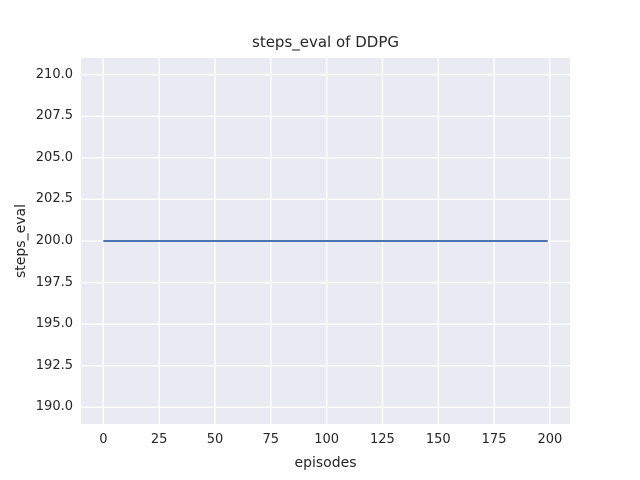 Image resolution: width=640 pixels, height=480 pixels. I want to click on y-tick-label: 195.0, so click(54, 324).